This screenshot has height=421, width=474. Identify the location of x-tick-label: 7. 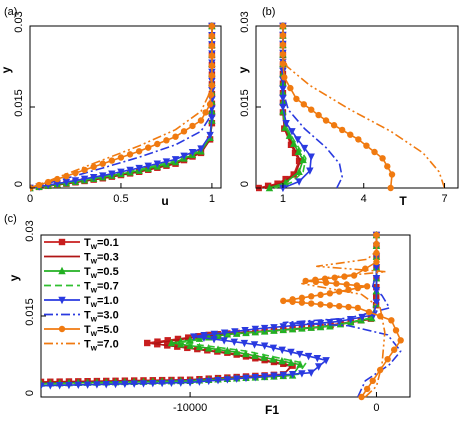
(444, 199).